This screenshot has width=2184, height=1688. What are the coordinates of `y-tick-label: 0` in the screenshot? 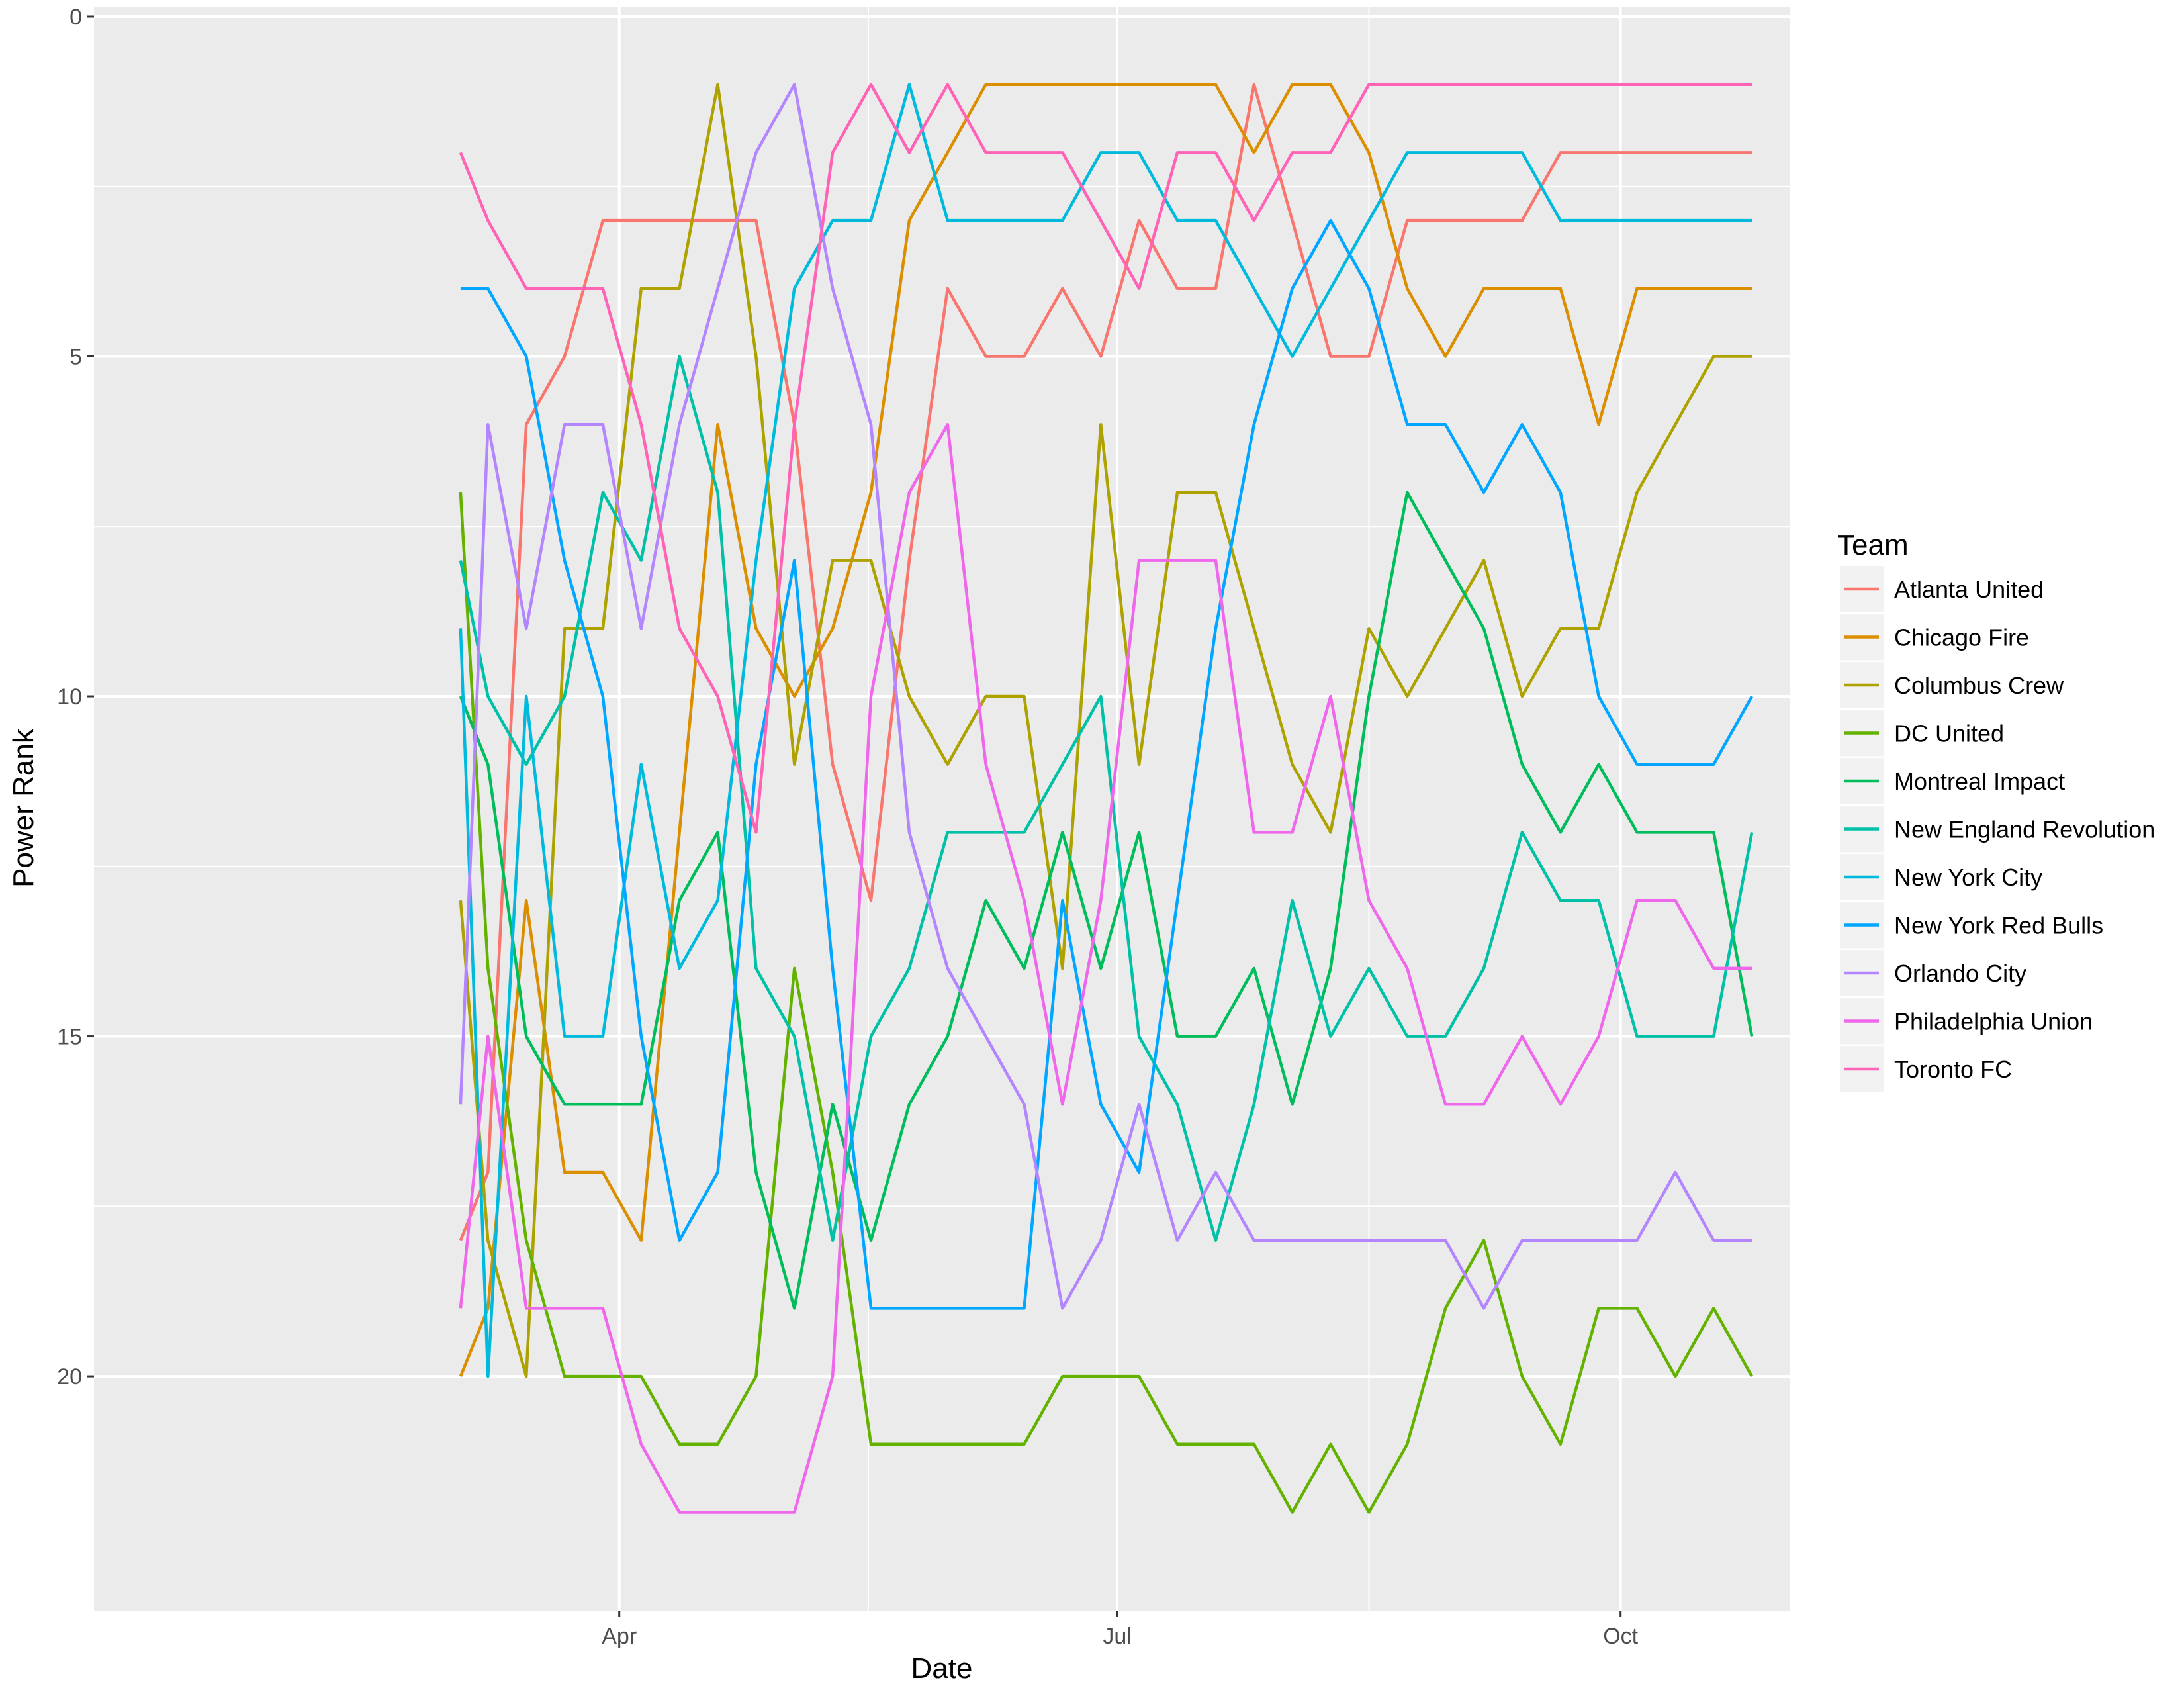 It's located at (75, 17).